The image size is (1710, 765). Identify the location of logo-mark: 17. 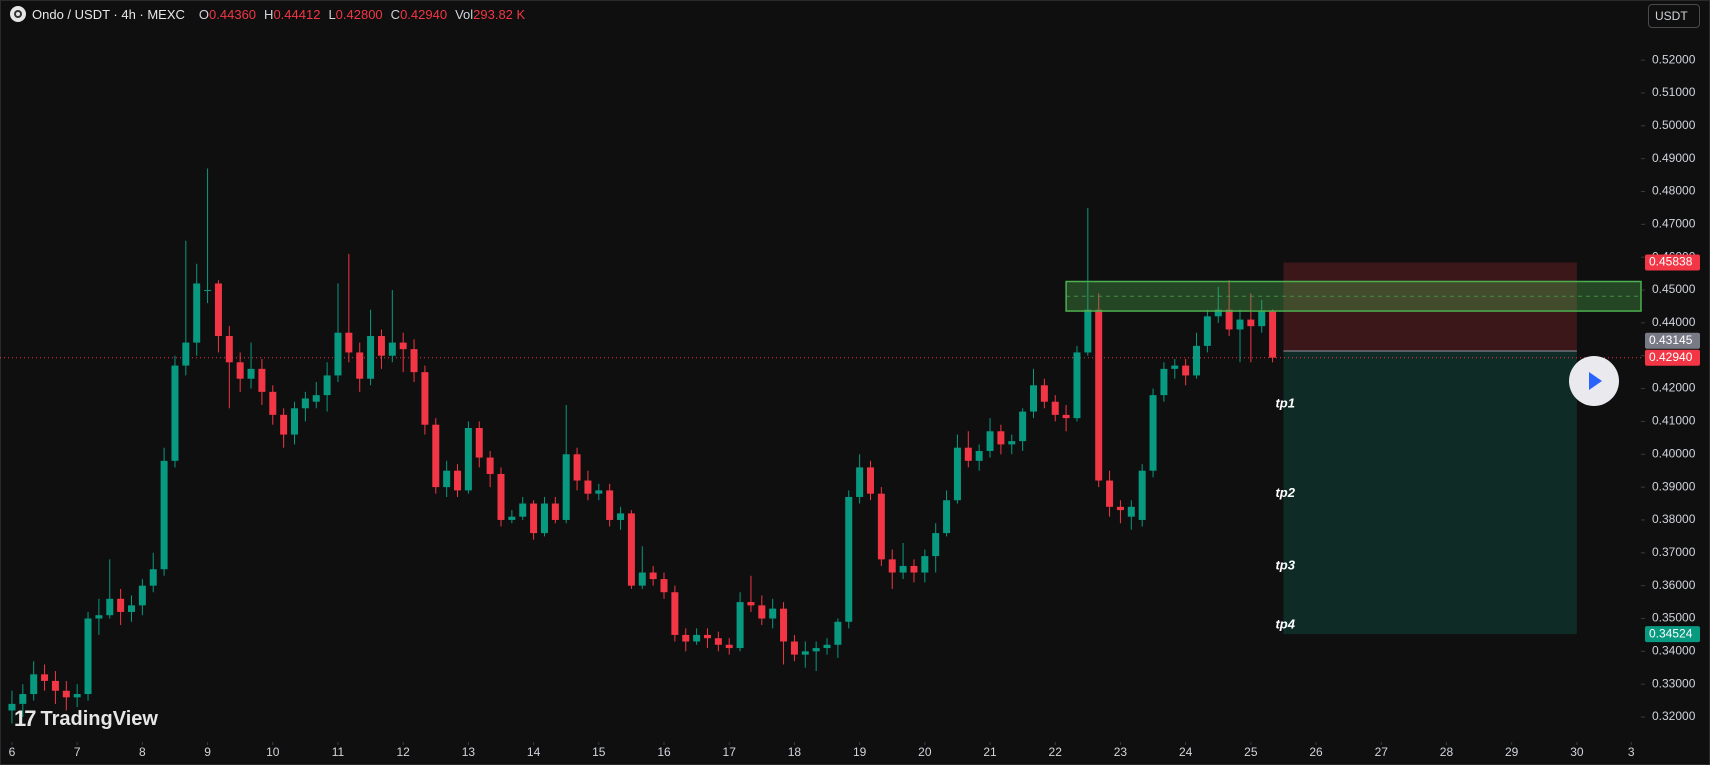
(25, 718).